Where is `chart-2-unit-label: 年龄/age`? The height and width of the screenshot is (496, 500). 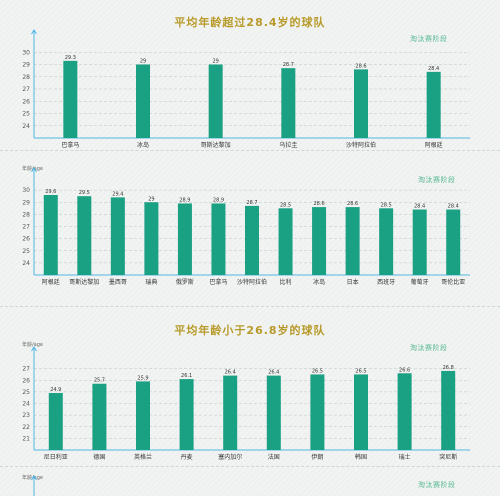 chart-2-unit-label: 年龄/age is located at coordinates (32, 169).